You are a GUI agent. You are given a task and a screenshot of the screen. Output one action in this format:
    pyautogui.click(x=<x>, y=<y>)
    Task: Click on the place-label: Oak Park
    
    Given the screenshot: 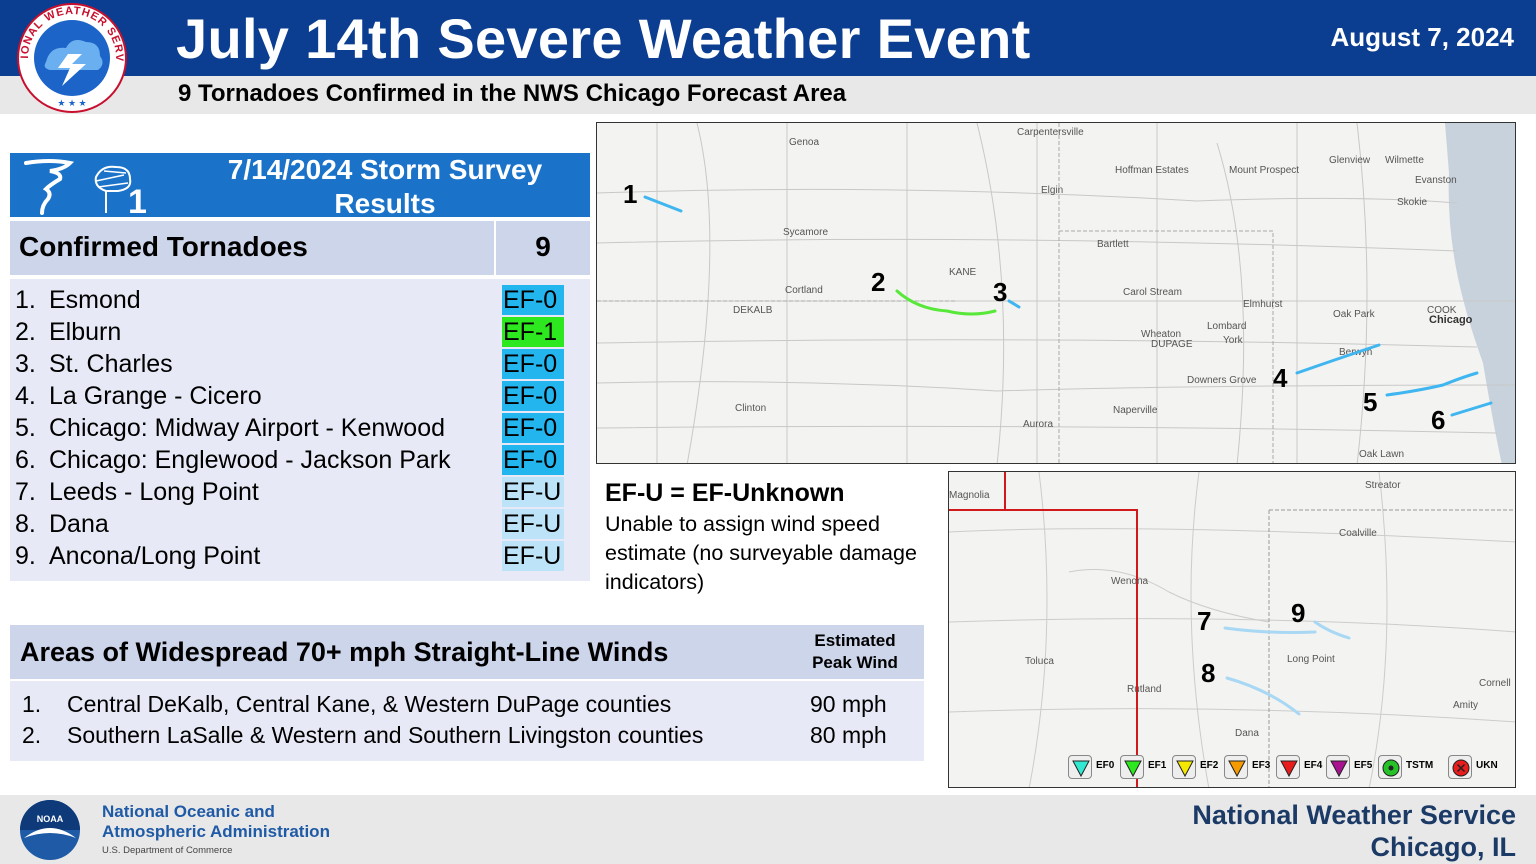 What is the action you would take?
    pyautogui.click(x=1354, y=314)
    